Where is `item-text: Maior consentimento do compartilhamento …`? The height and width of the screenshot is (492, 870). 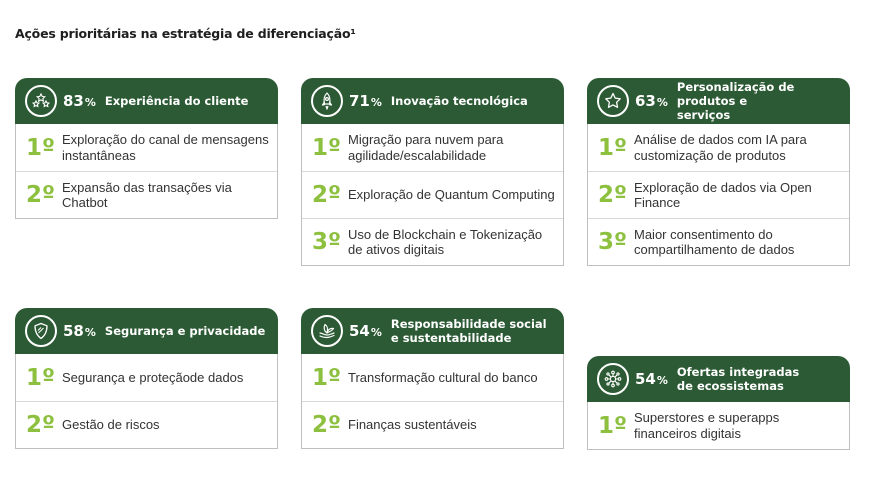
item-text: Maior consentimento do compartilhamento … is located at coordinates (714, 242).